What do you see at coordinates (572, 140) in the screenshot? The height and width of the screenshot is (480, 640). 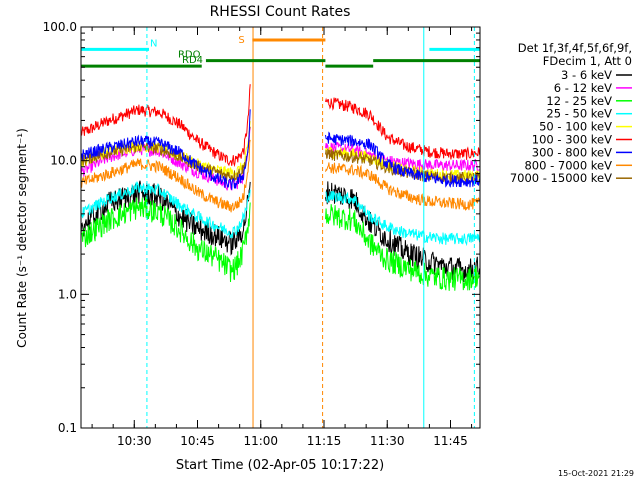 I see `legend-label-5: 100 - 300 keV` at bounding box center [572, 140].